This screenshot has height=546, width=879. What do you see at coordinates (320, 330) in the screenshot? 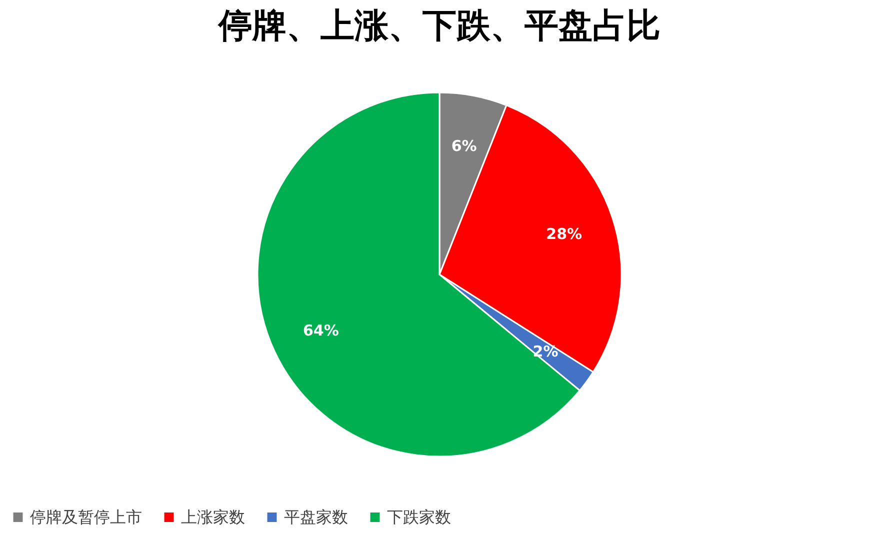
I see `data-label: 64%` at bounding box center [320, 330].